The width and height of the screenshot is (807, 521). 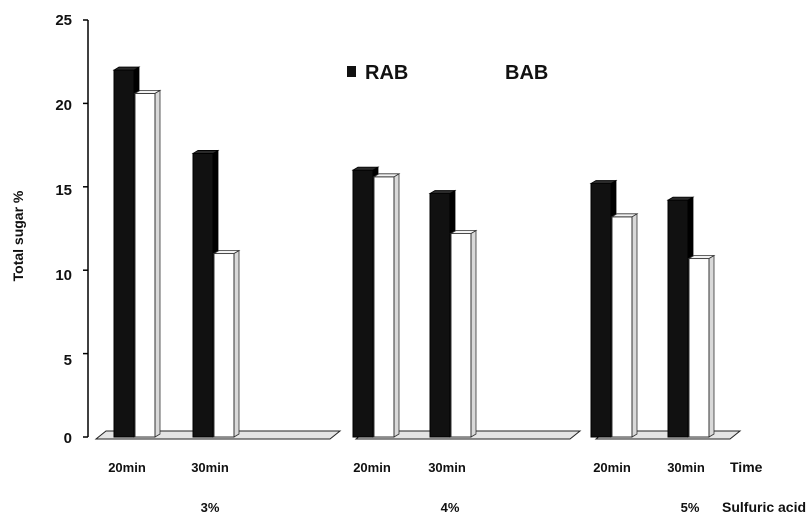 What do you see at coordinates (63, 275) in the screenshot?
I see `y-tick-label: 10` at bounding box center [63, 275].